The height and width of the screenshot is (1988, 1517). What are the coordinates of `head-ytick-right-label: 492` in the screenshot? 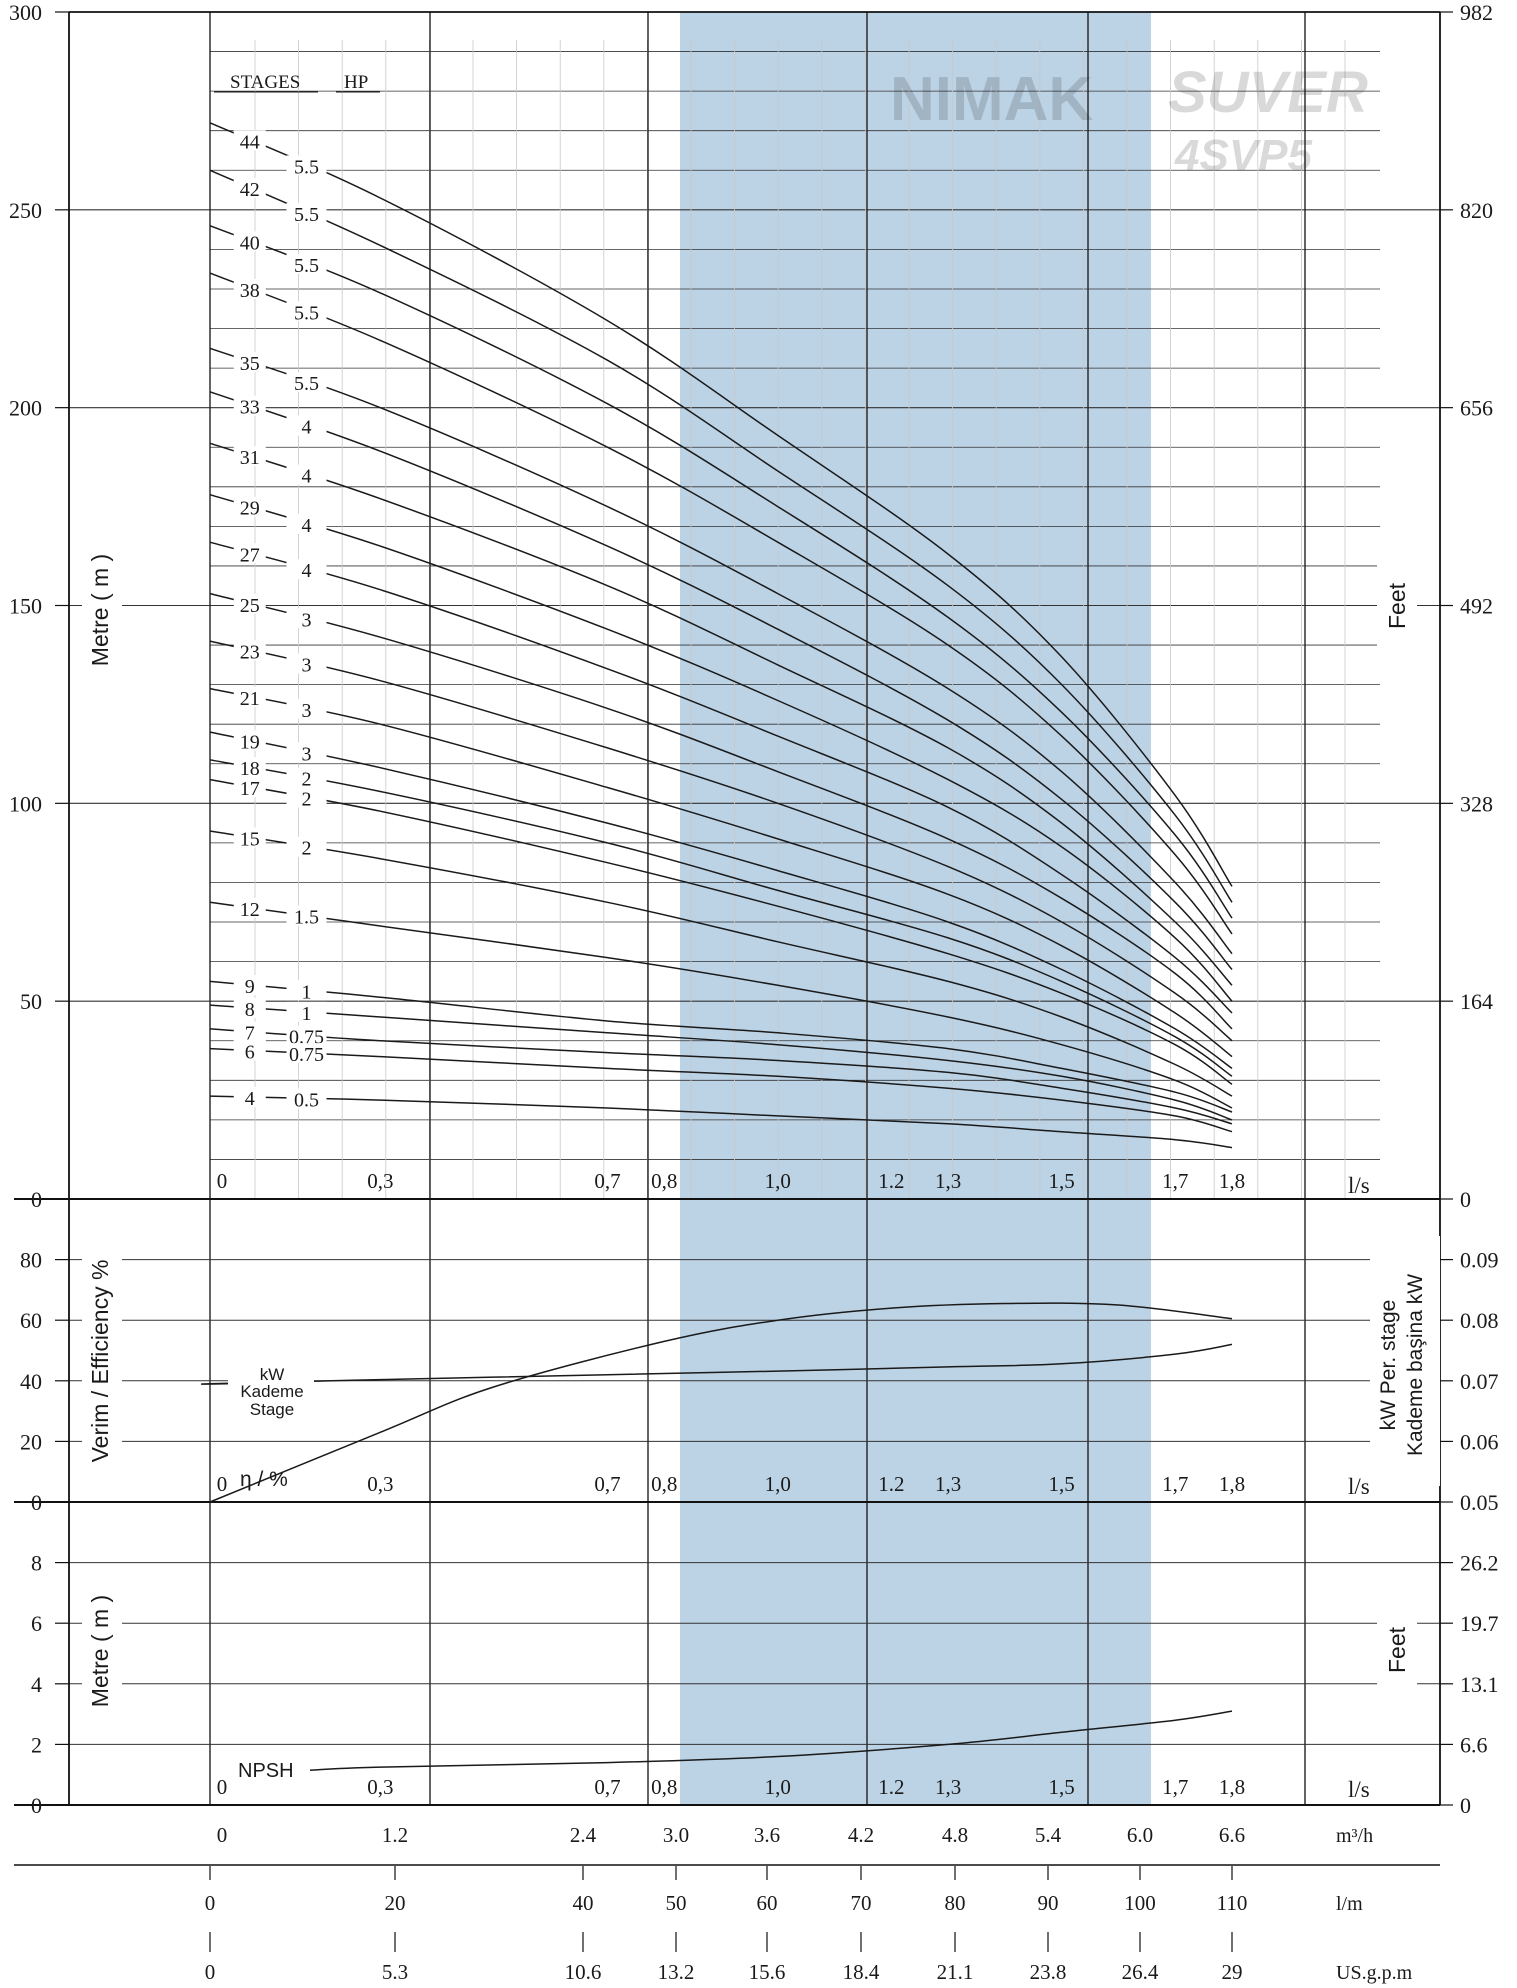 It's located at (1476, 606).